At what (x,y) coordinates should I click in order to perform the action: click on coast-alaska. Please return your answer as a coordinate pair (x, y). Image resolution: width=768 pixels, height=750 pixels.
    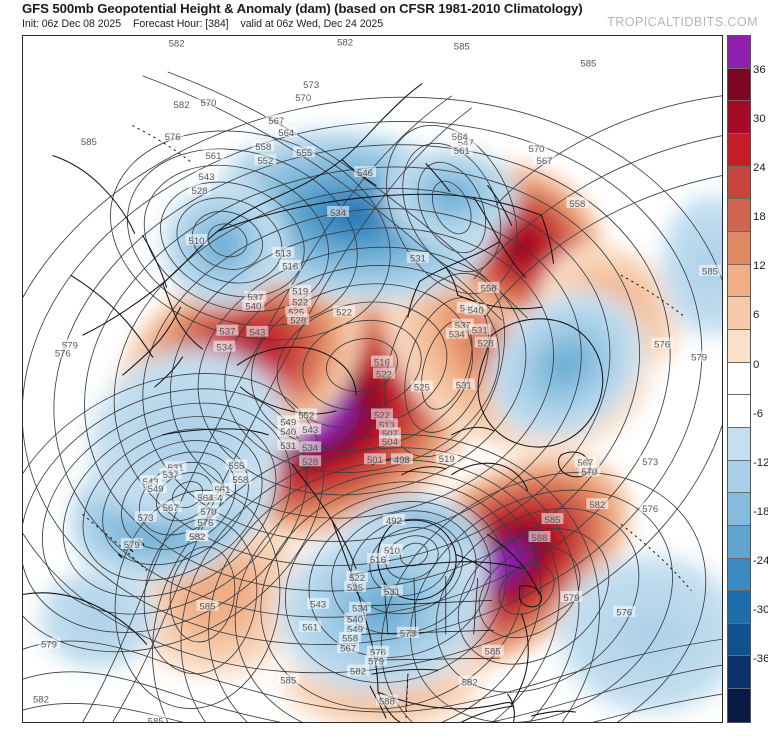
    Looking at the image, I should click on (296, 371).